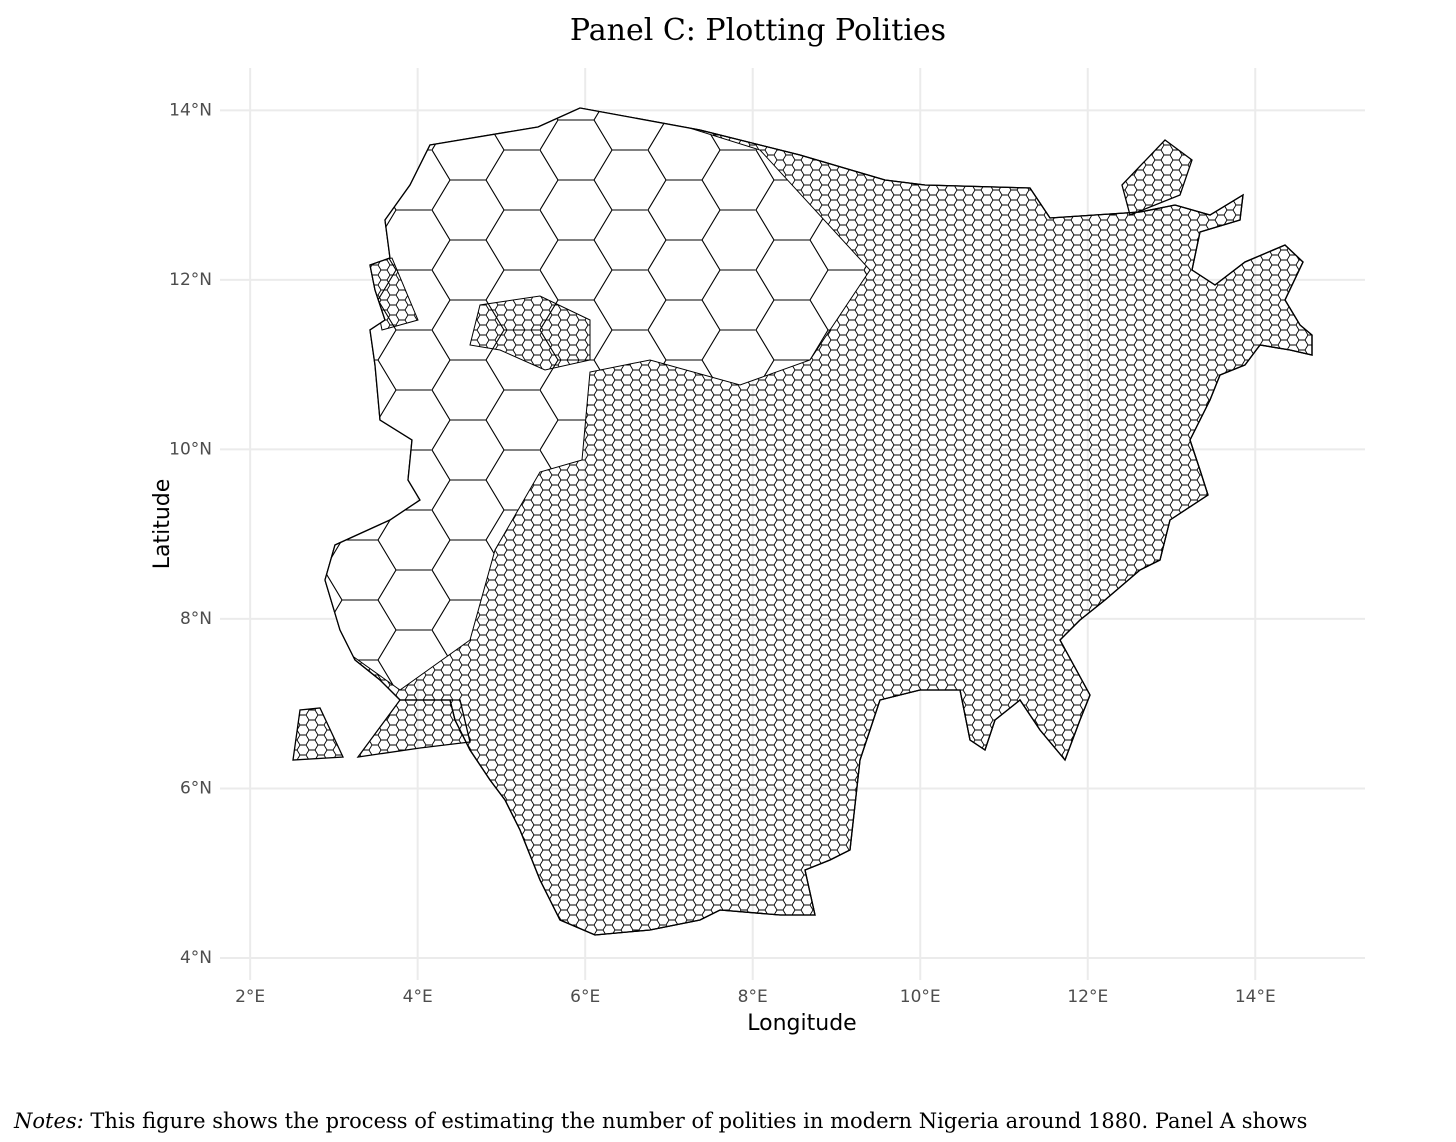 The width and height of the screenshot is (1456, 1142). I want to click on y-tick-label: 4°N, so click(196, 958).